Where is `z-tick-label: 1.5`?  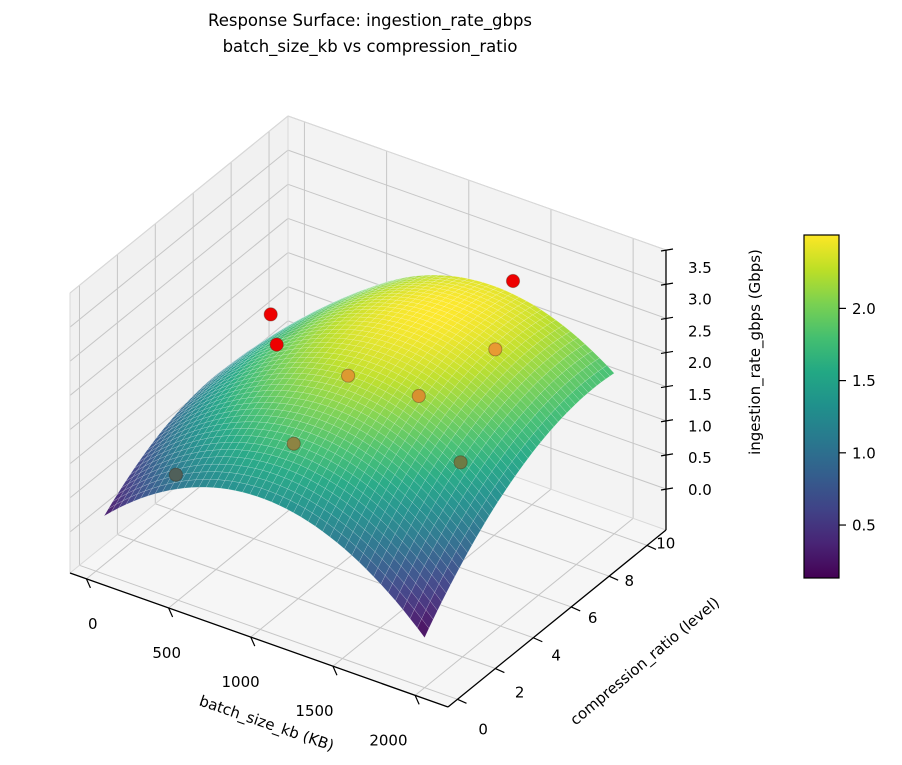 z-tick-label: 1.5 is located at coordinates (700, 395).